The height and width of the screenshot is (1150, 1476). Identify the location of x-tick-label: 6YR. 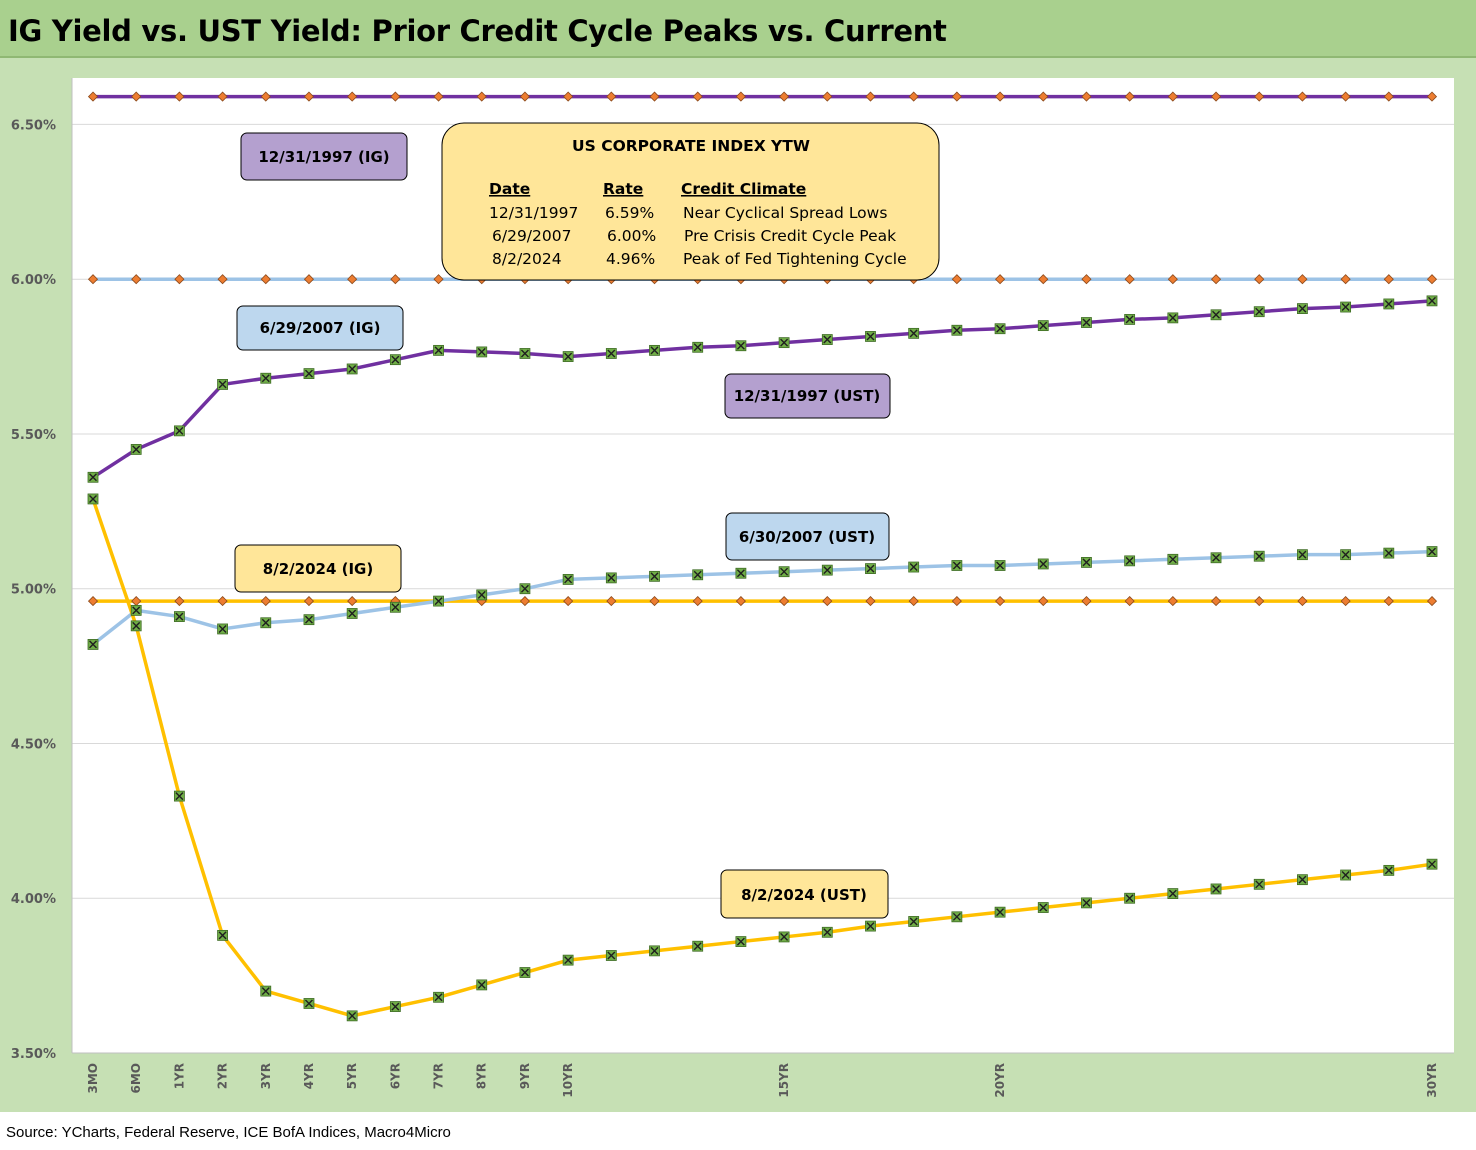
(395, 1076).